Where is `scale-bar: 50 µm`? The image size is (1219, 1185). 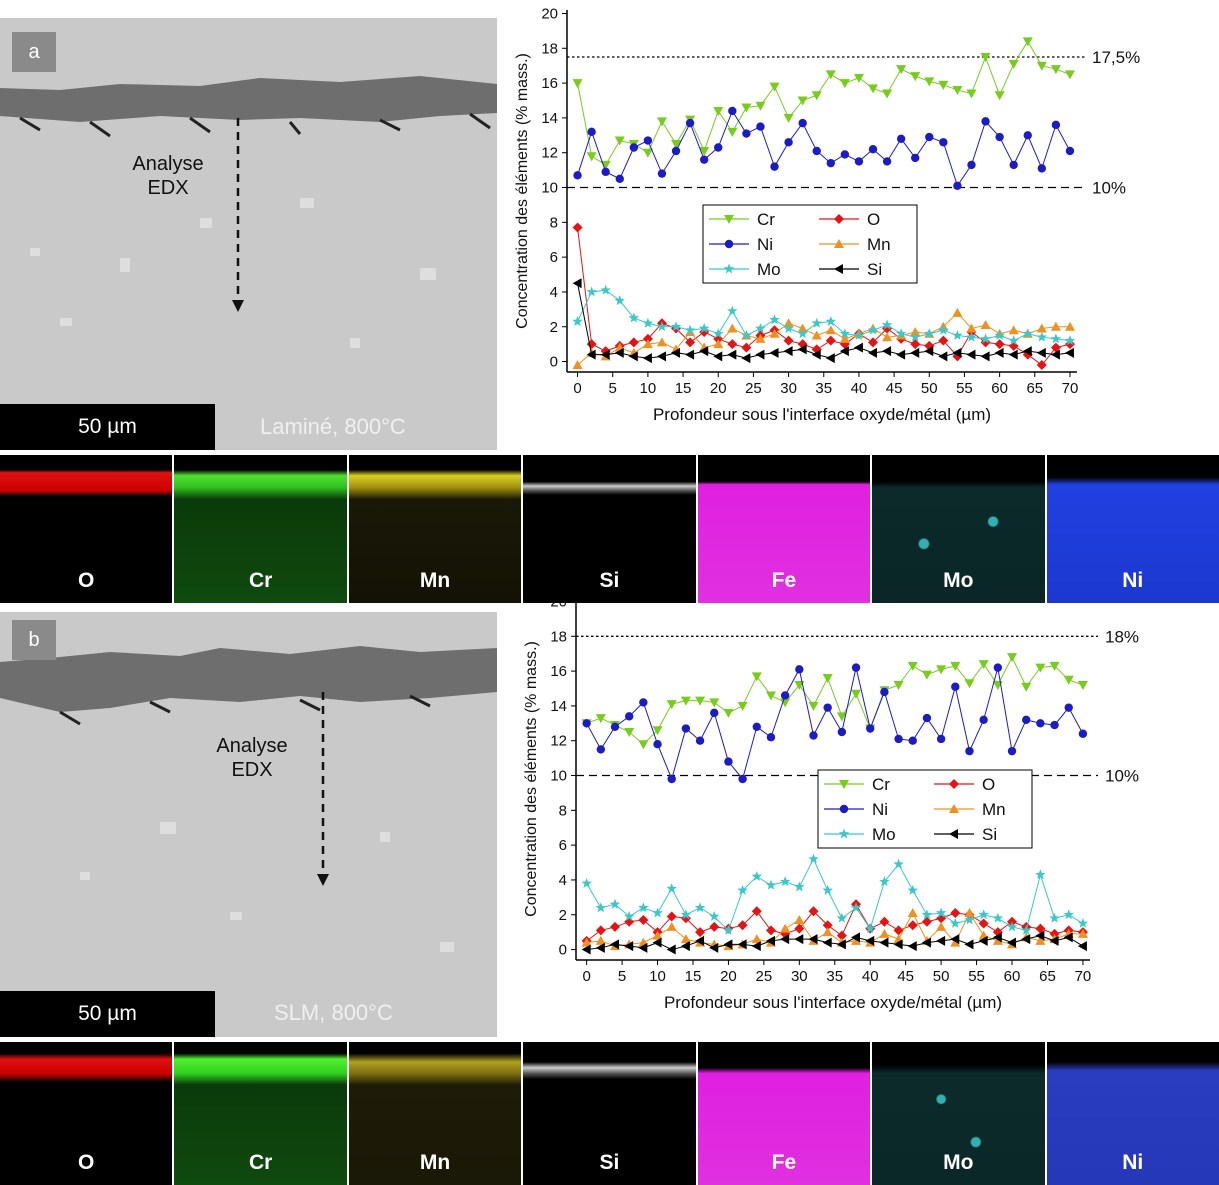
scale-bar: 50 µm is located at coordinates (107, 1014).